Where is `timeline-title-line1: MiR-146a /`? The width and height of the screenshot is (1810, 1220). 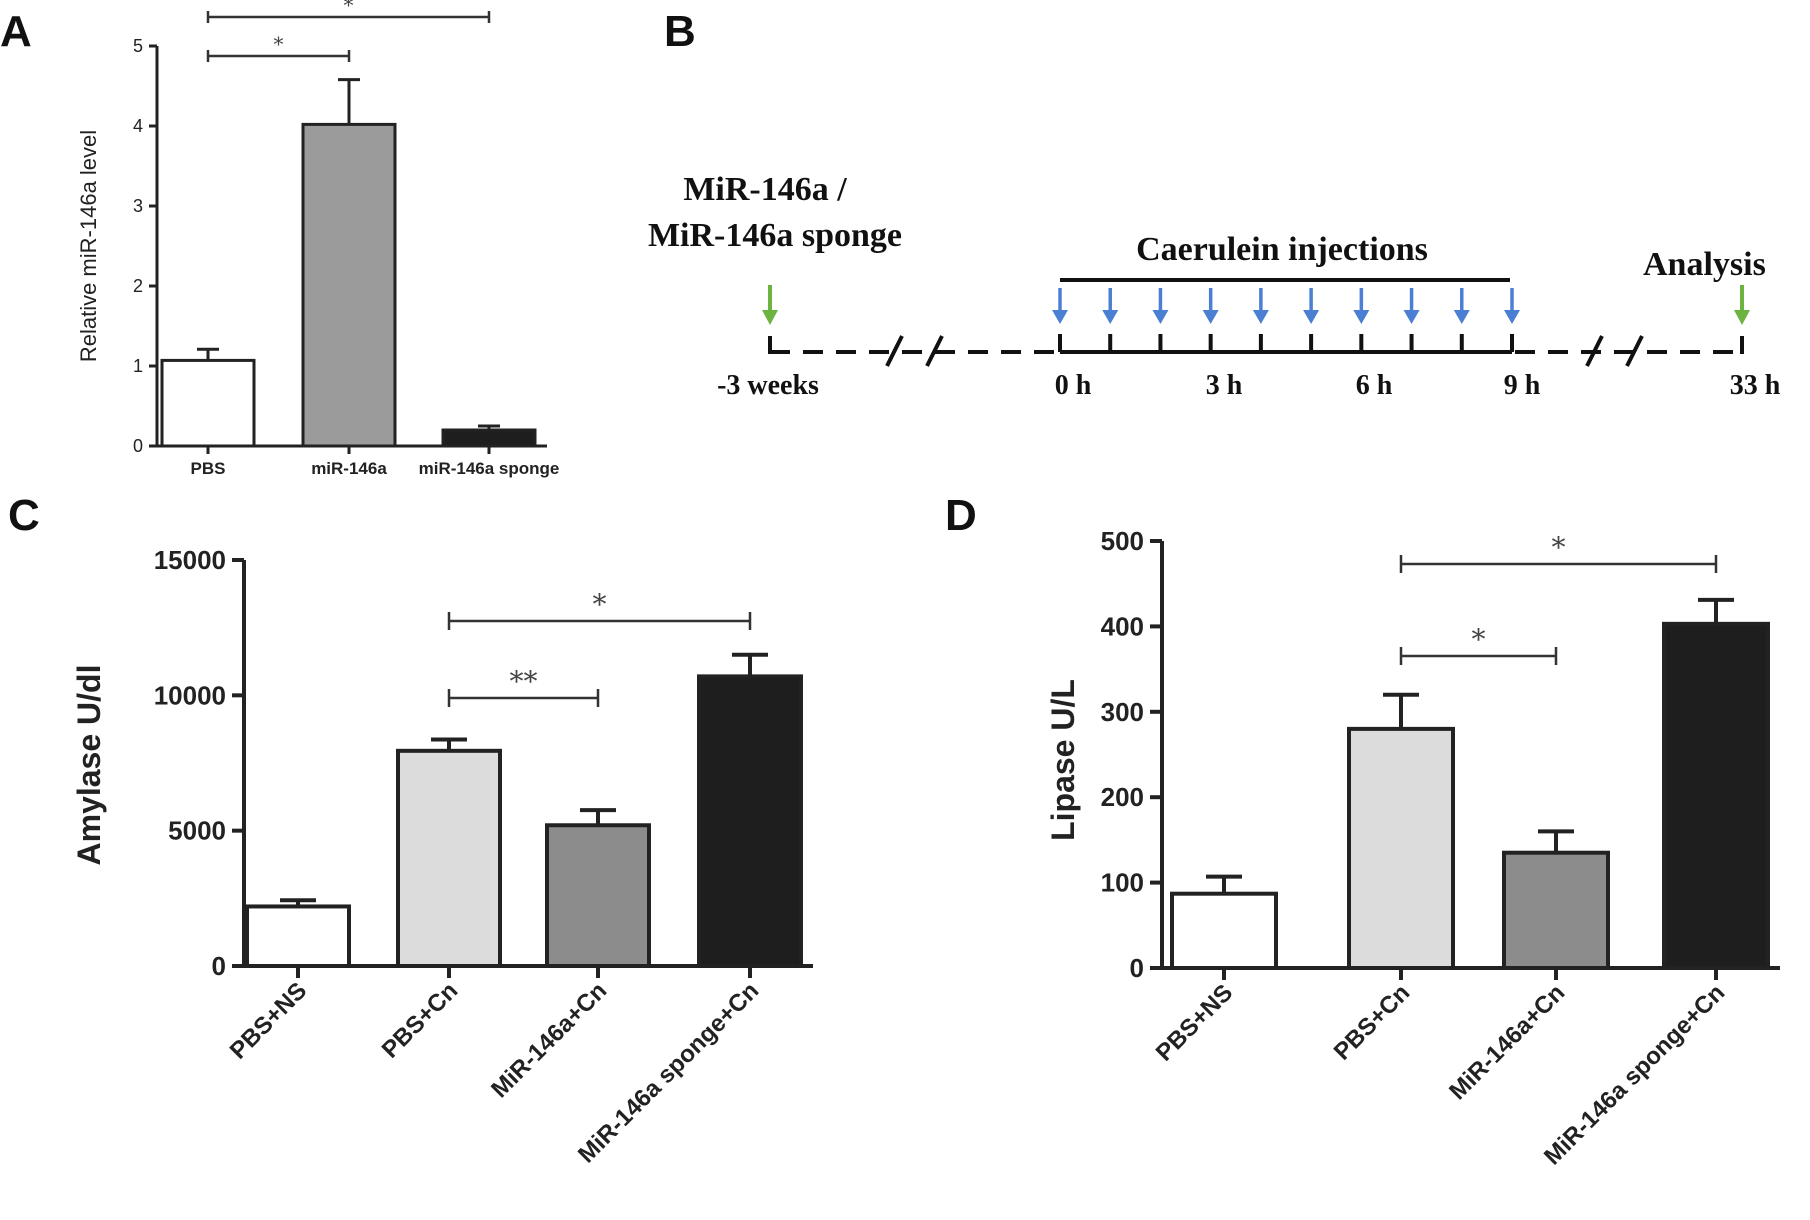
timeline-title-line1: MiR-146a / is located at coordinates (765, 189).